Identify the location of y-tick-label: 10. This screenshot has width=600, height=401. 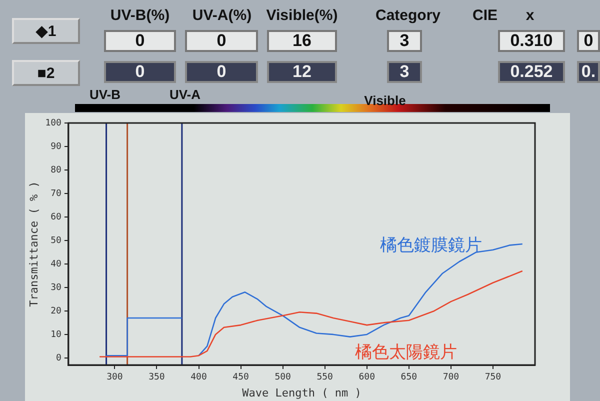
(56, 335).